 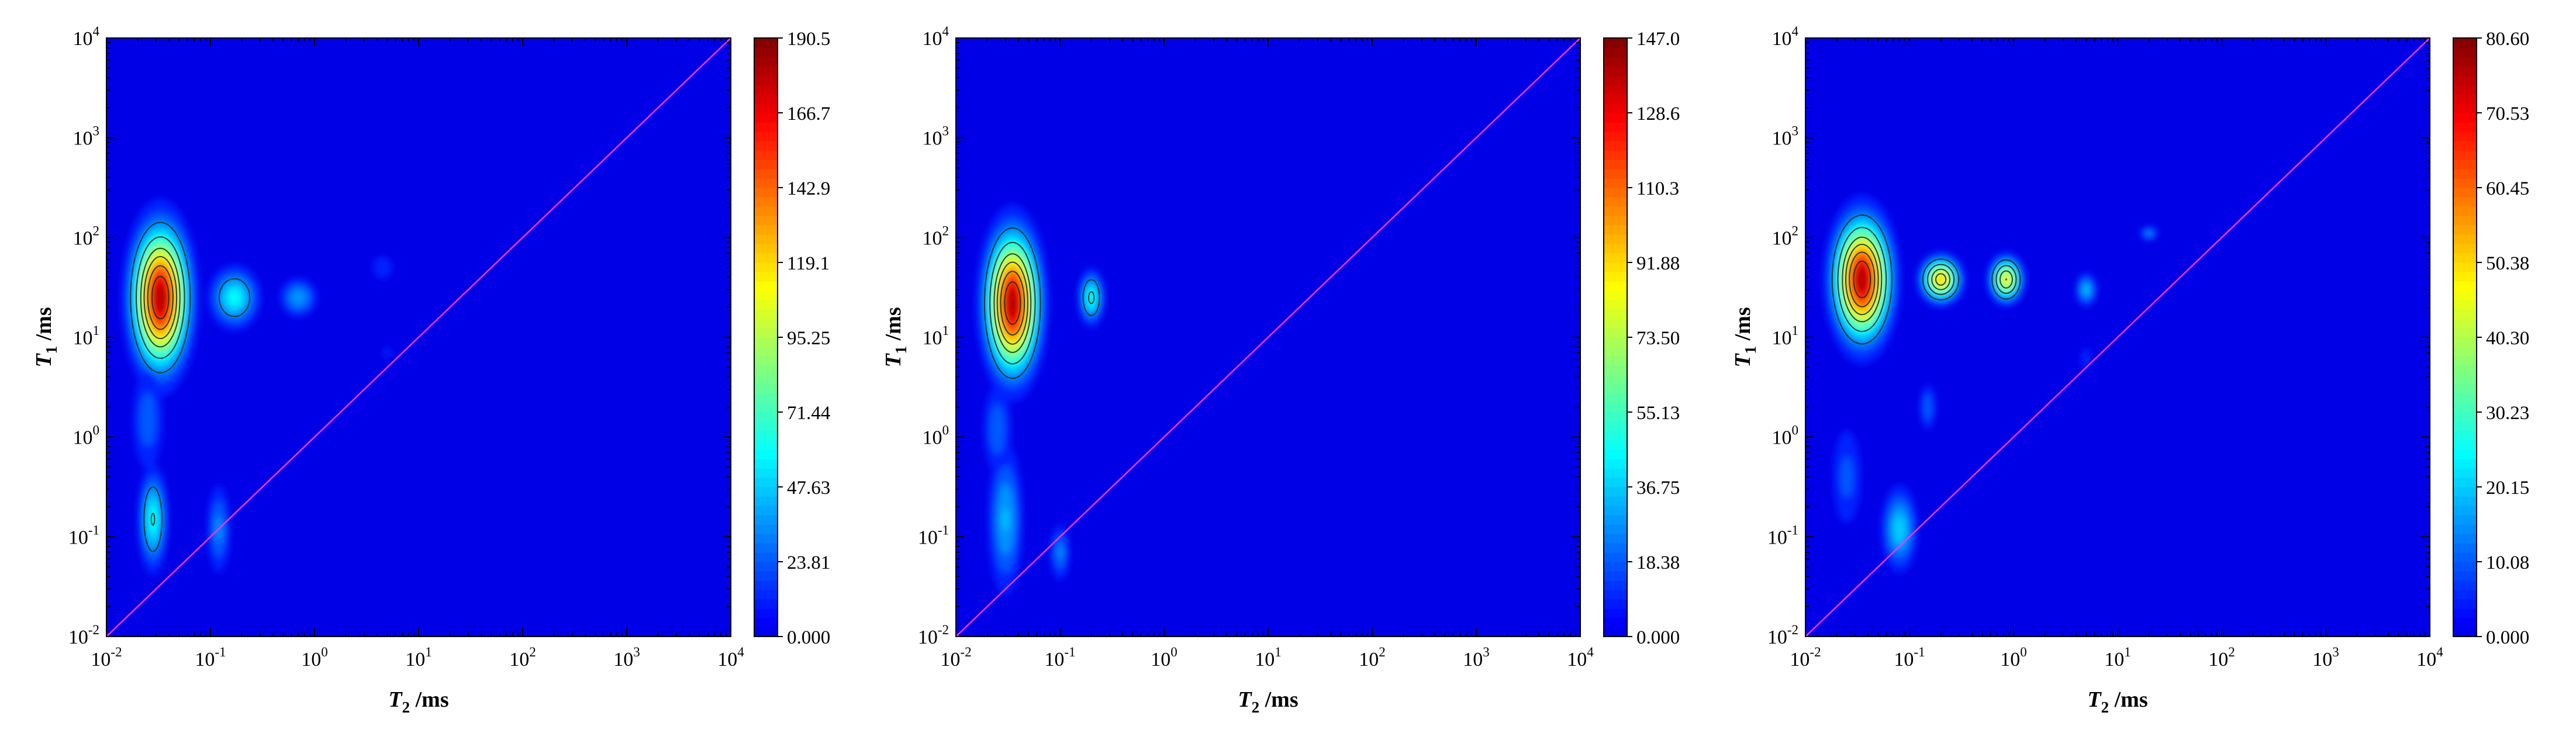 I want to click on x-tick-label: 10⁴, so click(x=2429, y=657).